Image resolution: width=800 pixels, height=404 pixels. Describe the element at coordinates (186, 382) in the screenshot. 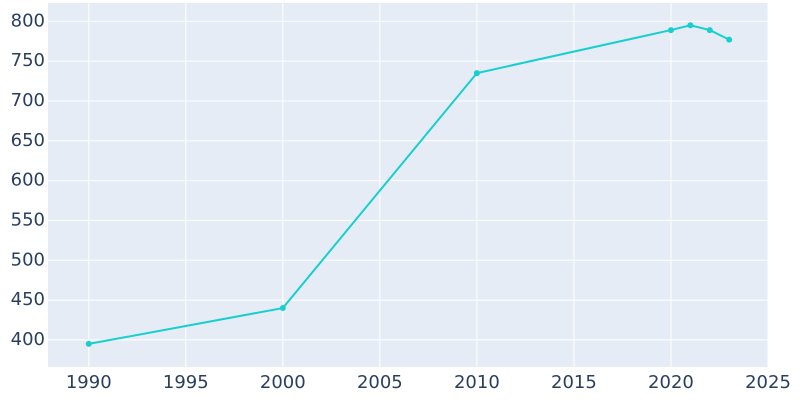

I see `x-tick-label: 1995` at that location.